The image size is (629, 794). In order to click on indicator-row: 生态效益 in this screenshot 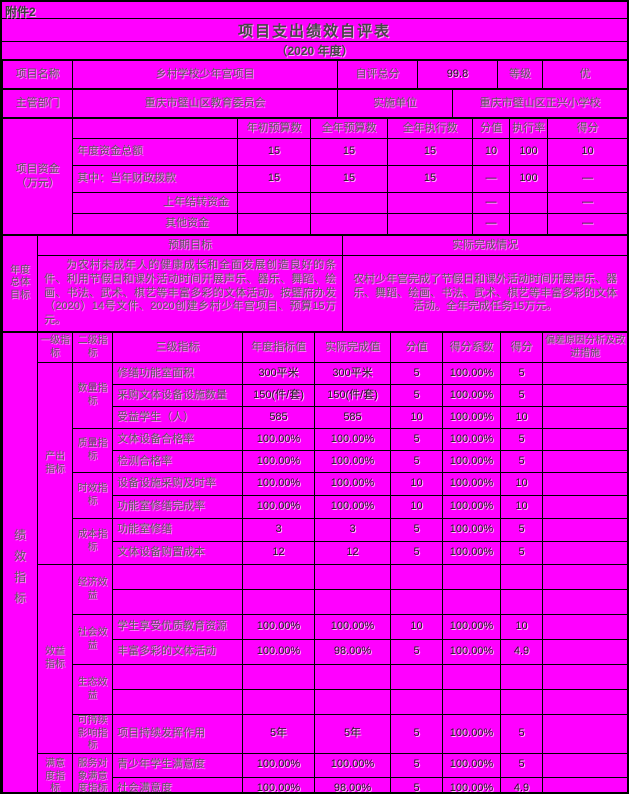, I will do `click(315, 689)`.